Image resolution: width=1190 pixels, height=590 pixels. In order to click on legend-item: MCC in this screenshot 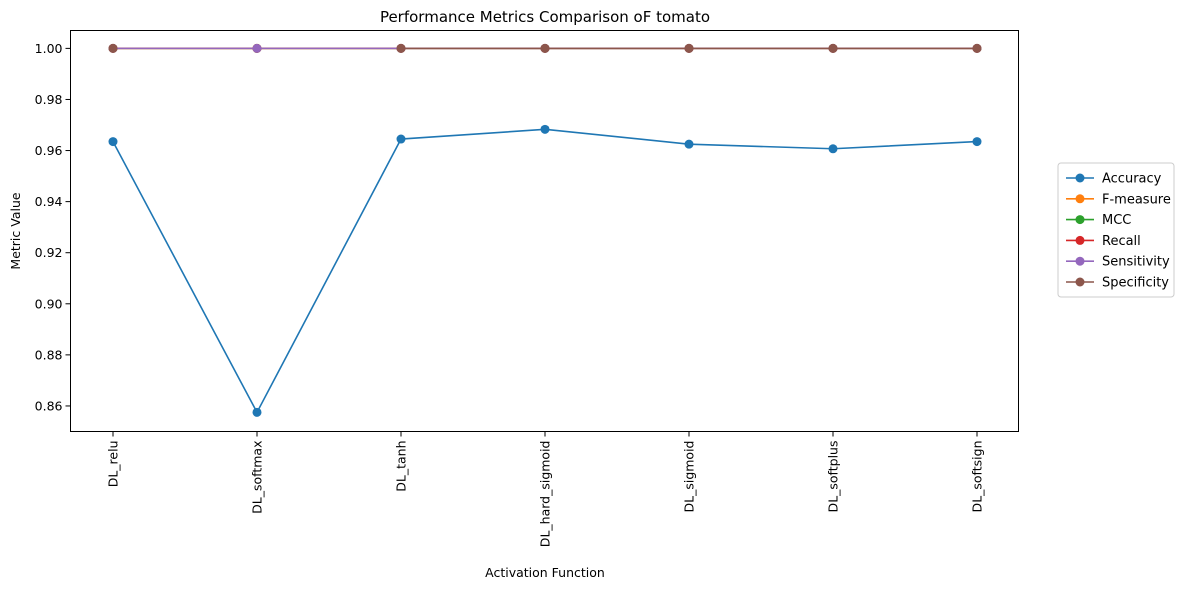, I will do `click(1098, 220)`.